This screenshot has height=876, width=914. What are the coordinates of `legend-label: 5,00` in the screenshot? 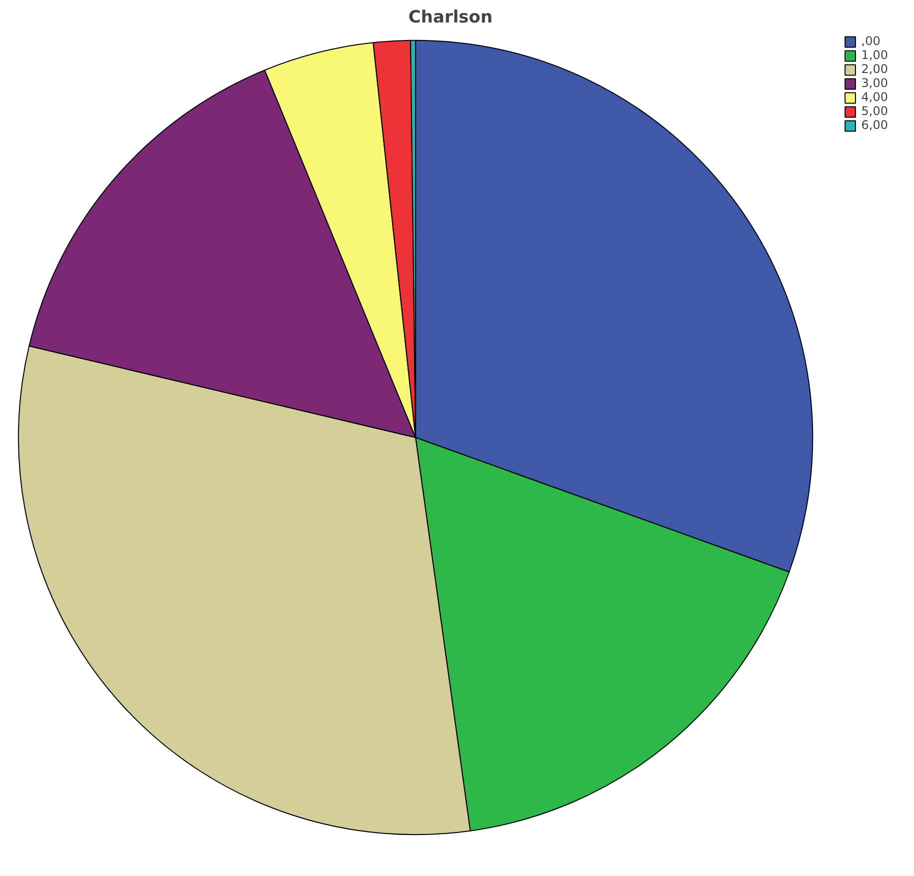 It's located at (874, 111).